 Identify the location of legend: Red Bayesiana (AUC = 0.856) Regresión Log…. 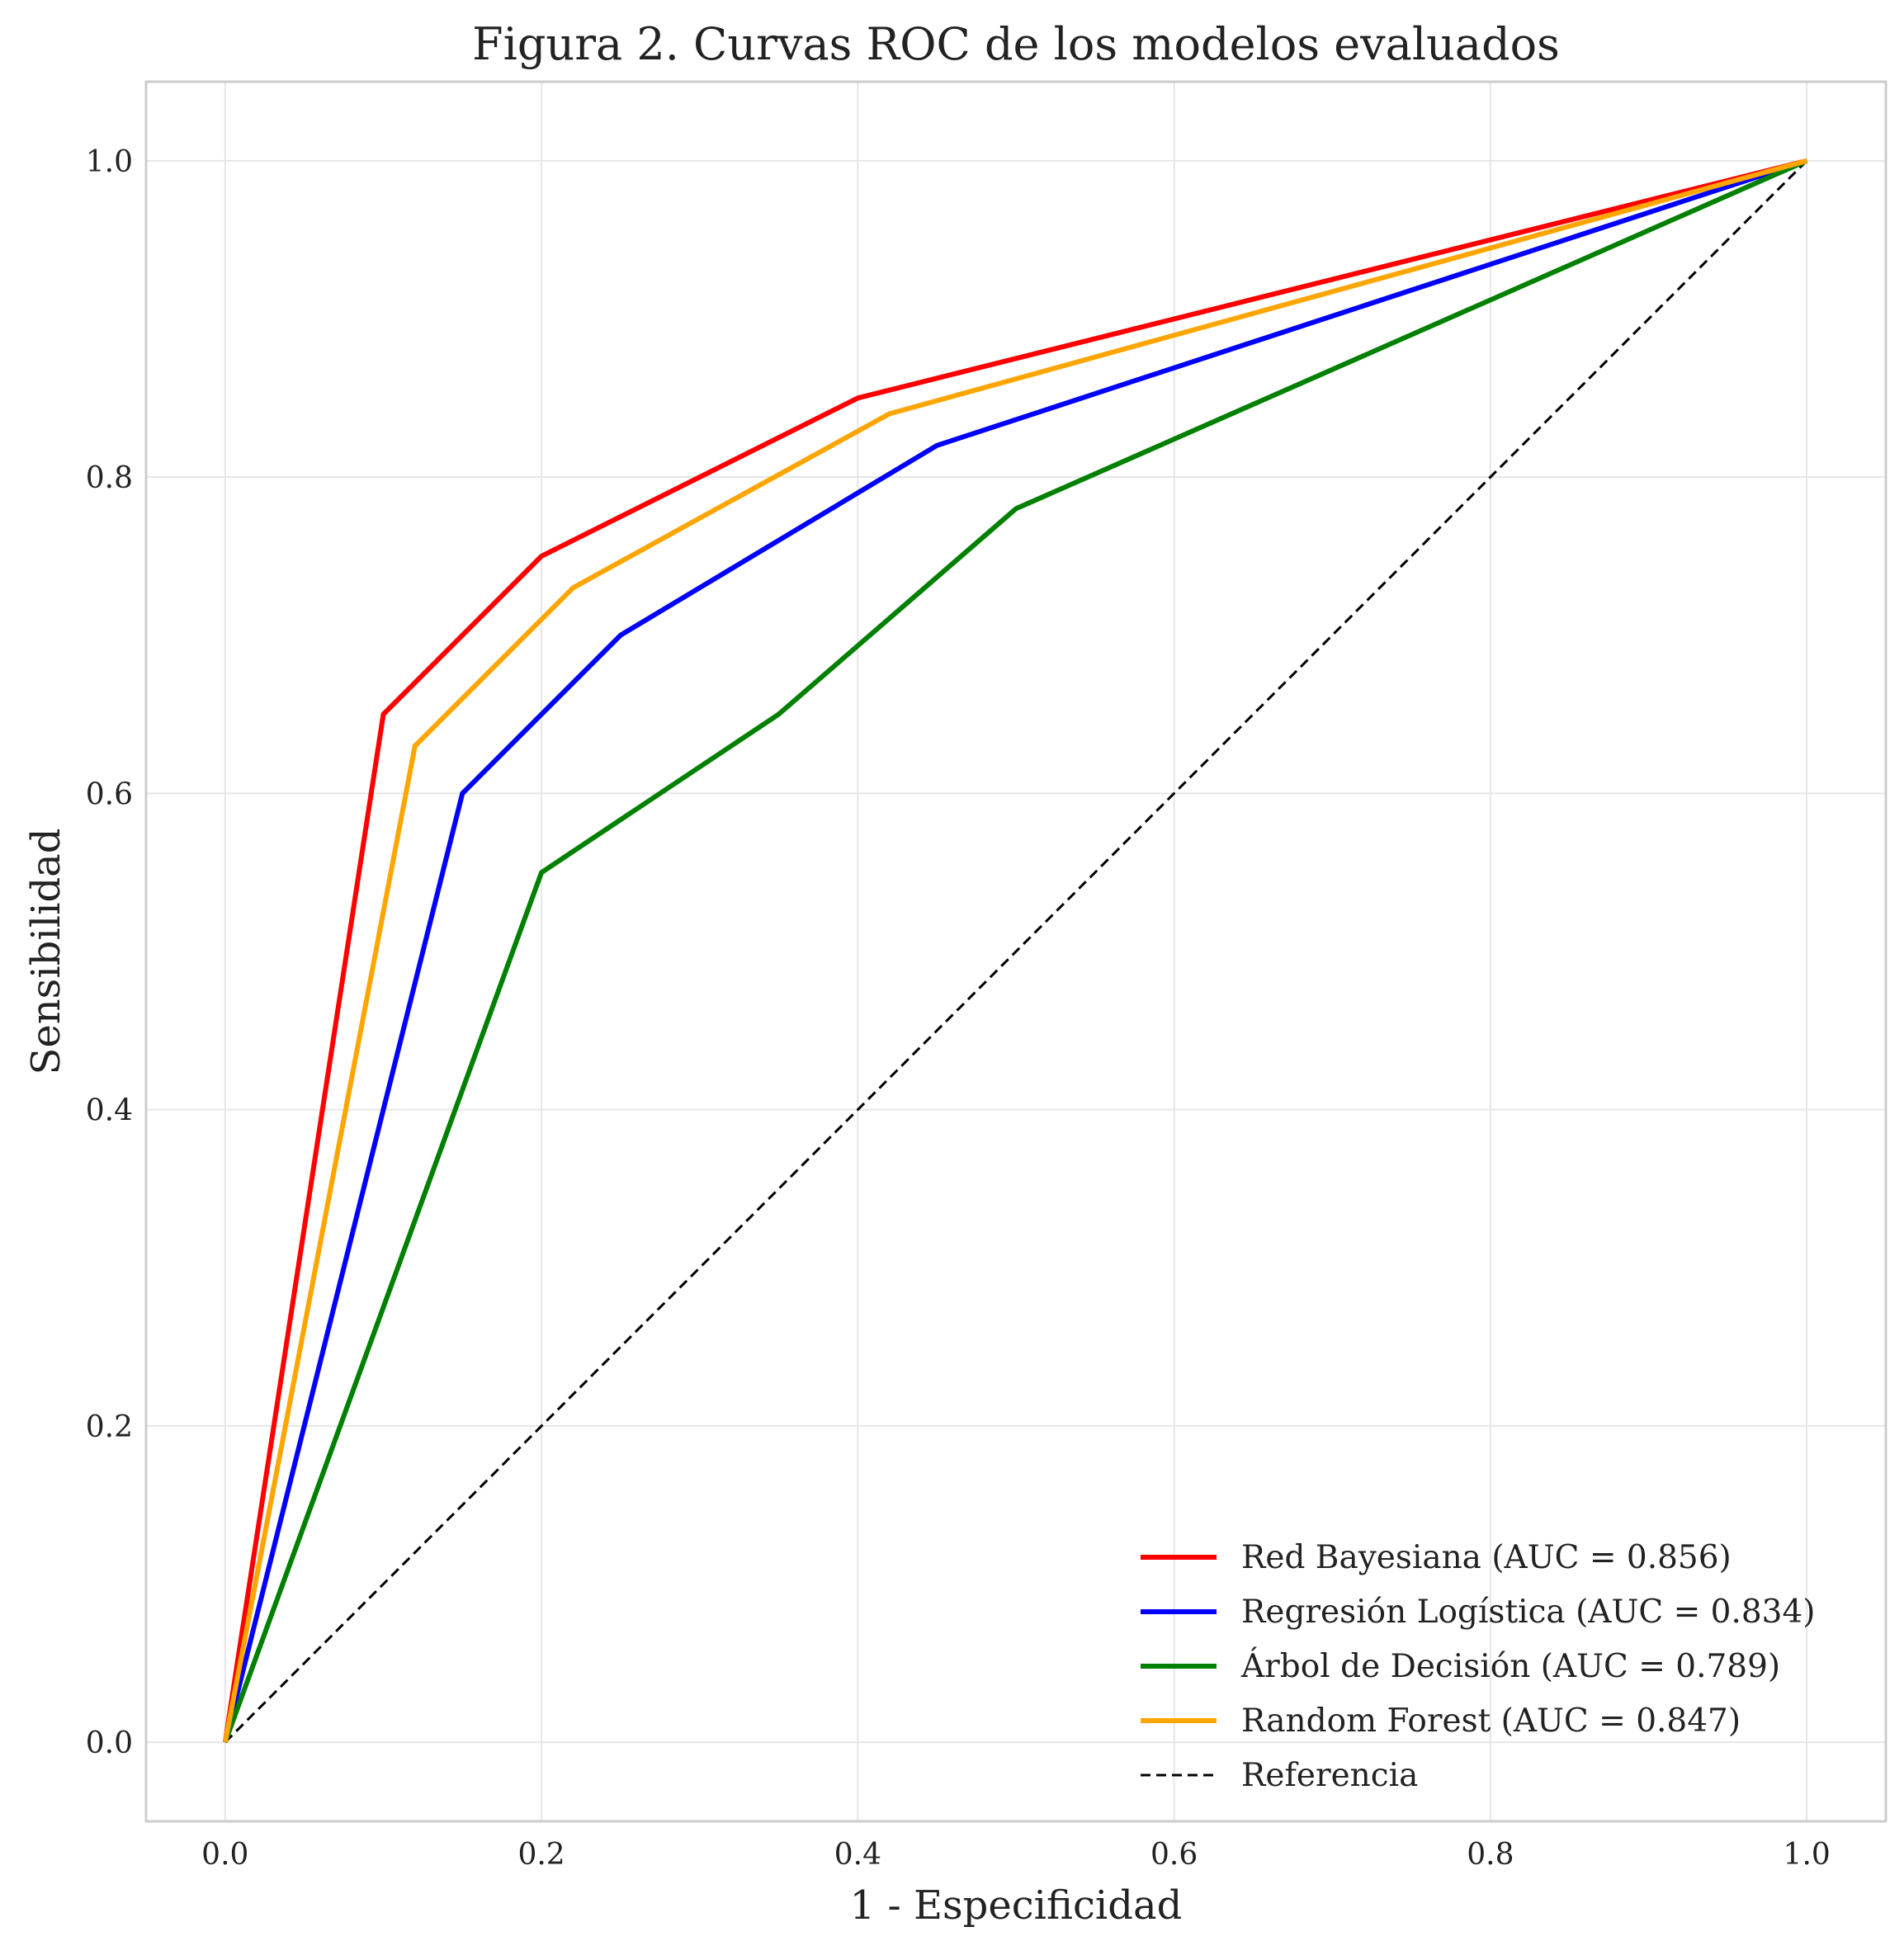
(1478, 1666).